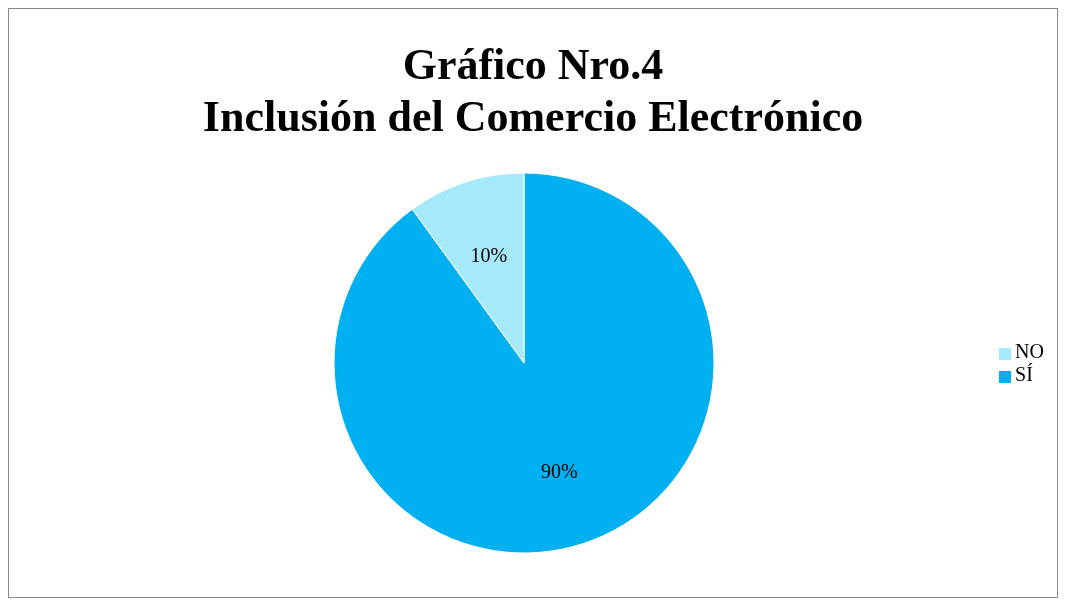  Describe the element at coordinates (559, 471) in the screenshot. I see `data-label: 90%` at that location.